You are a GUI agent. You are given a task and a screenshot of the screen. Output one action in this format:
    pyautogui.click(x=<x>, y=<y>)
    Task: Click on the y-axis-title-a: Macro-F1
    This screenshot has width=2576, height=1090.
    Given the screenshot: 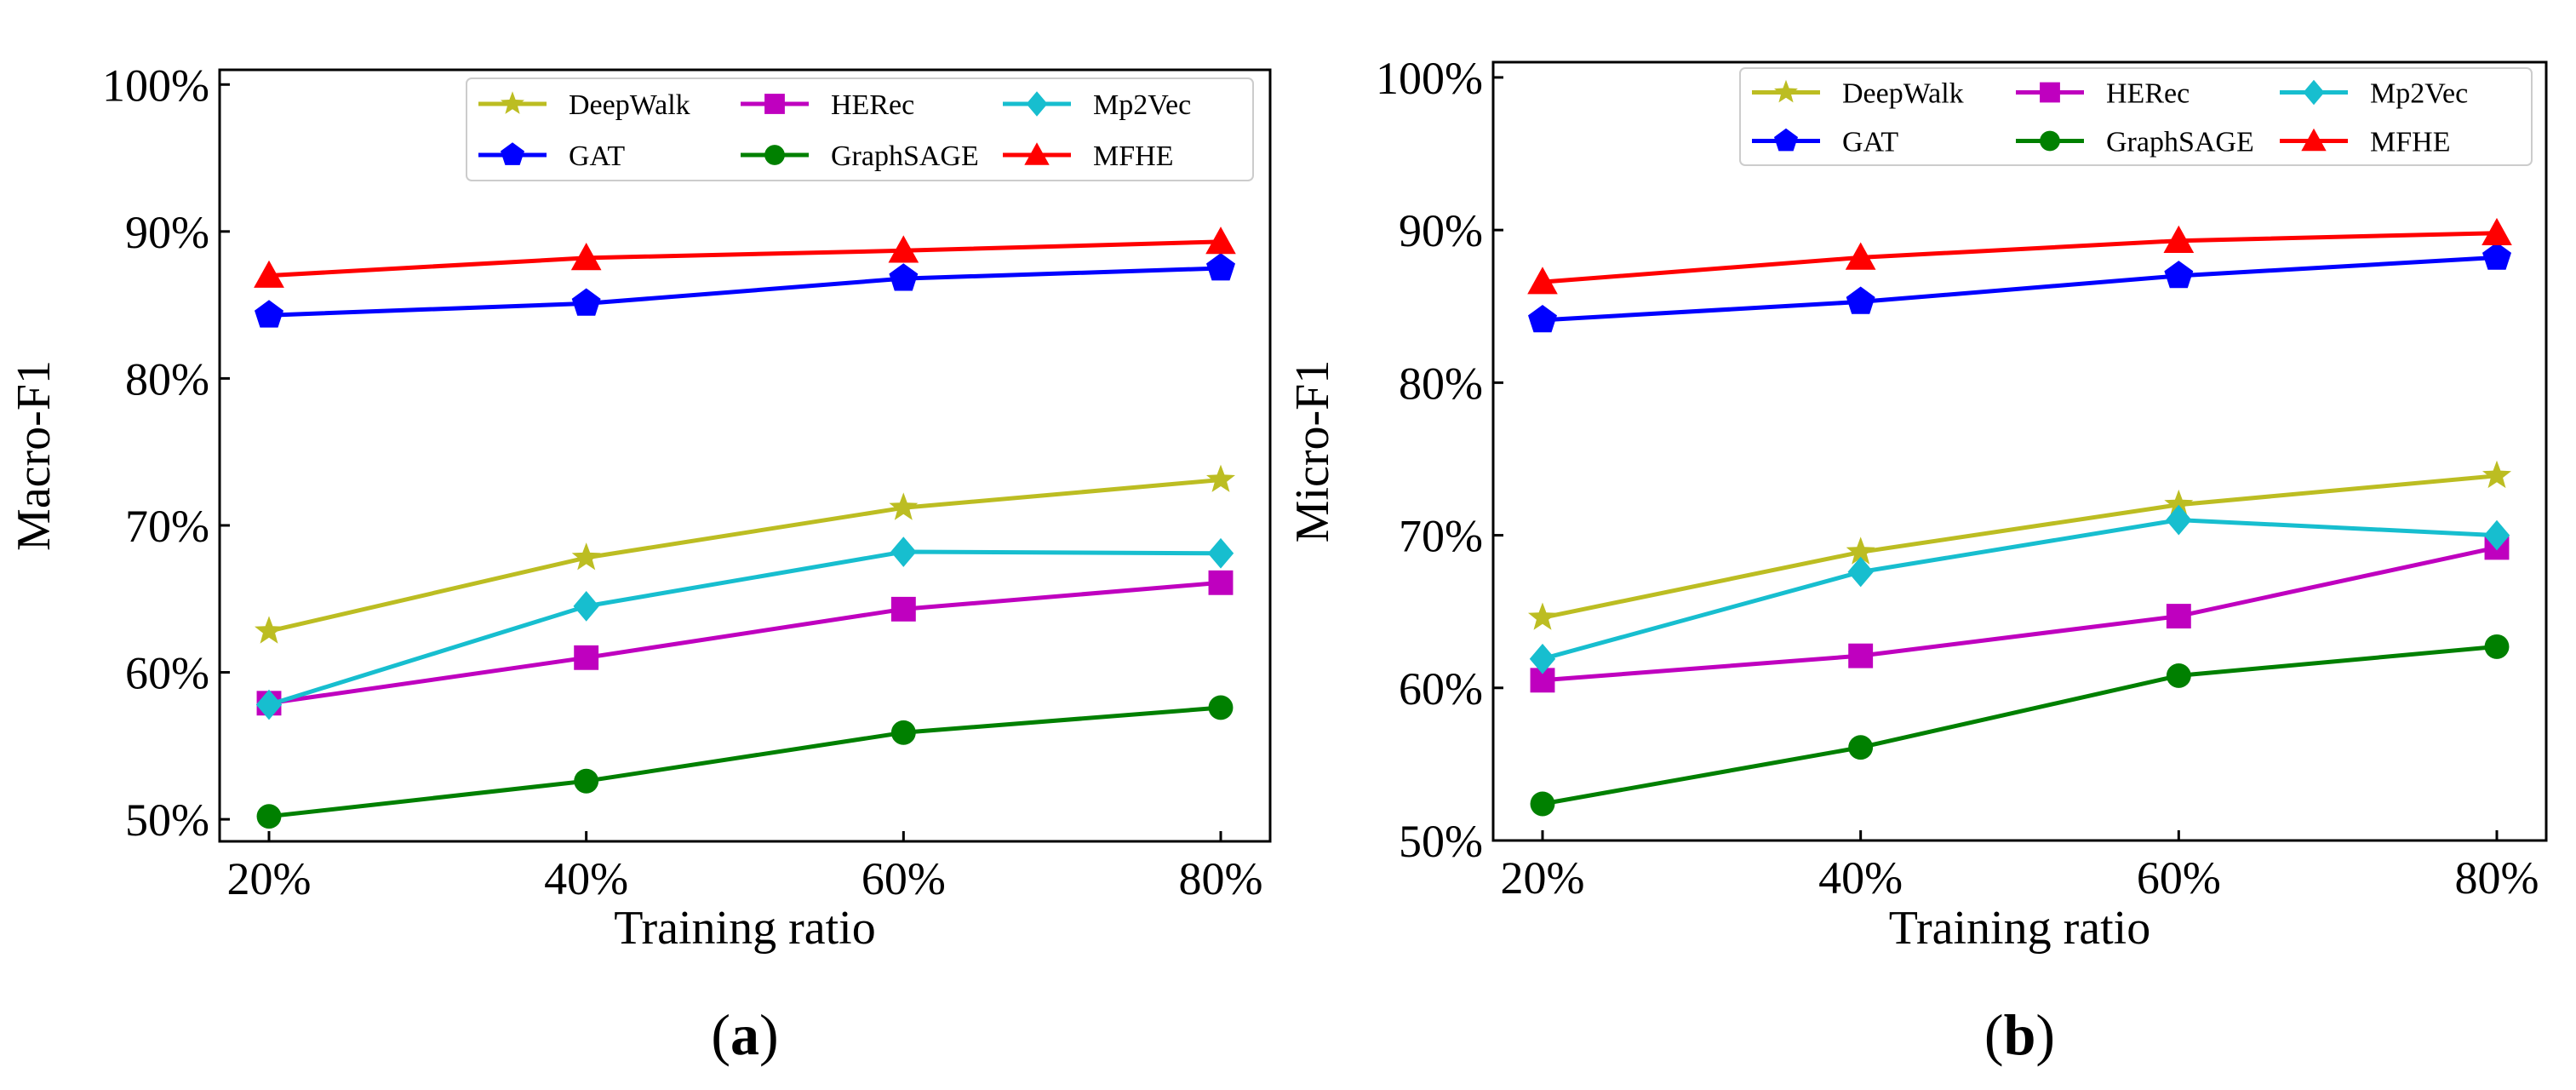 What is the action you would take?
    pyautogui.click(x=34, y=455)
    